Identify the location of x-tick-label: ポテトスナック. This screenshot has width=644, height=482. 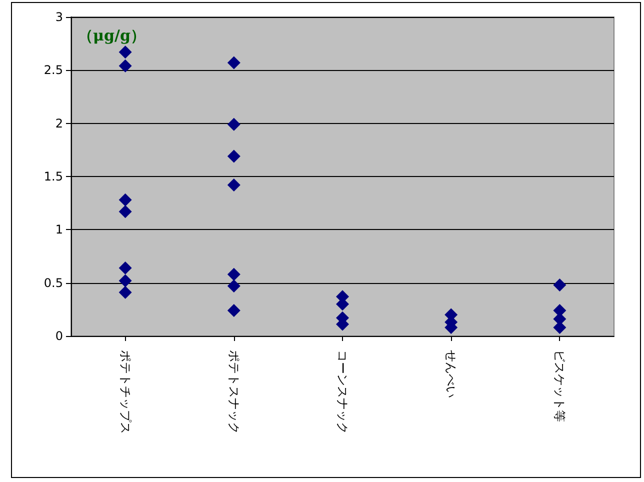
(233, 392).